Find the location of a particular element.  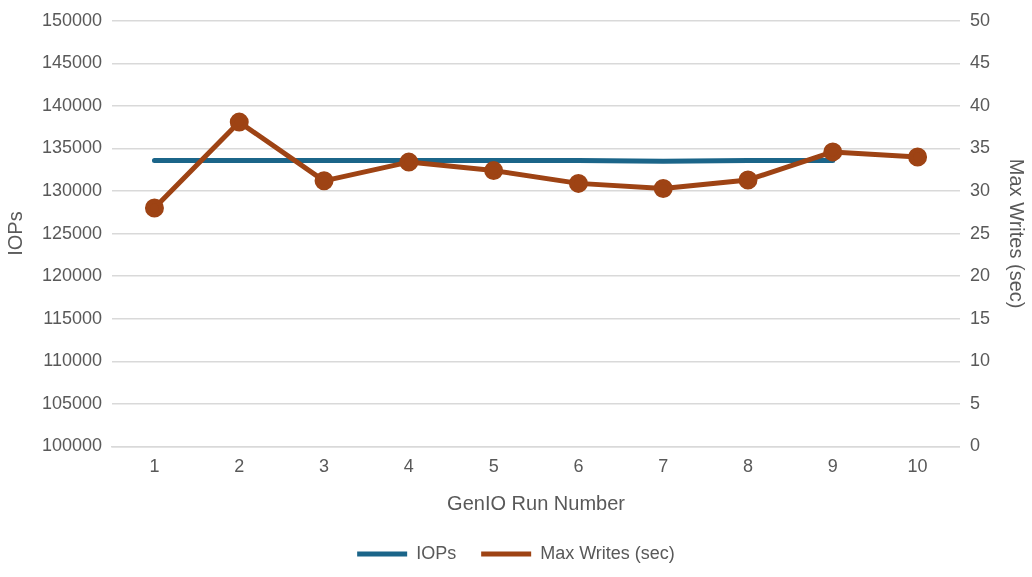

x-tick-label: 4 is located at coordinates (408, 466).